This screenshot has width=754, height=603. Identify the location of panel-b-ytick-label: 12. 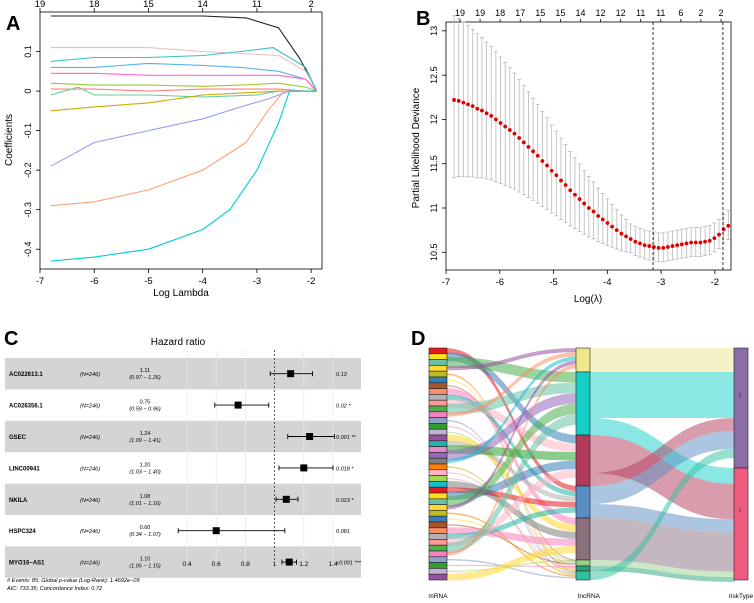
(434, 119).